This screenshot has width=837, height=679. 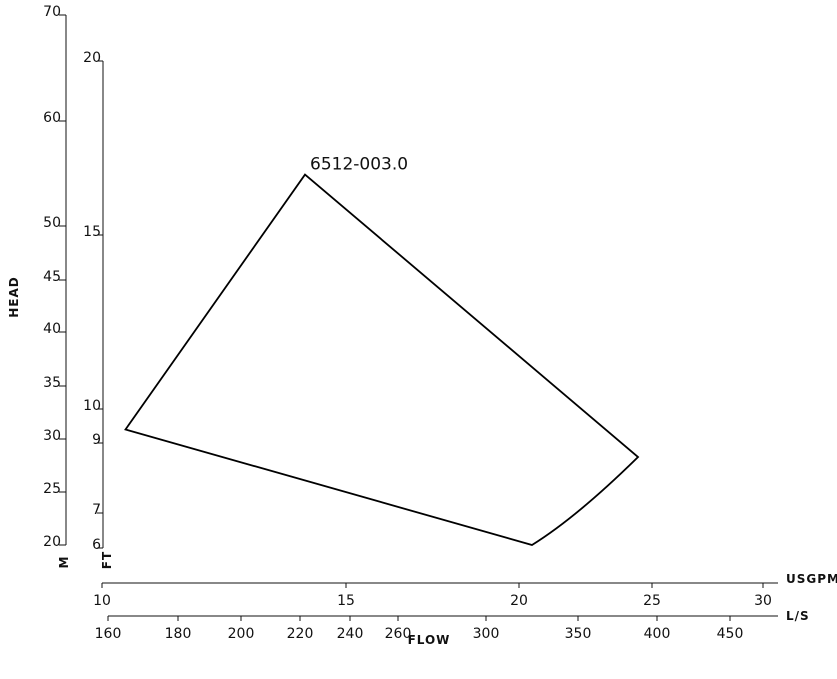 I want to click on usgpm-tick-label: 400, so click(x=657, y=634).